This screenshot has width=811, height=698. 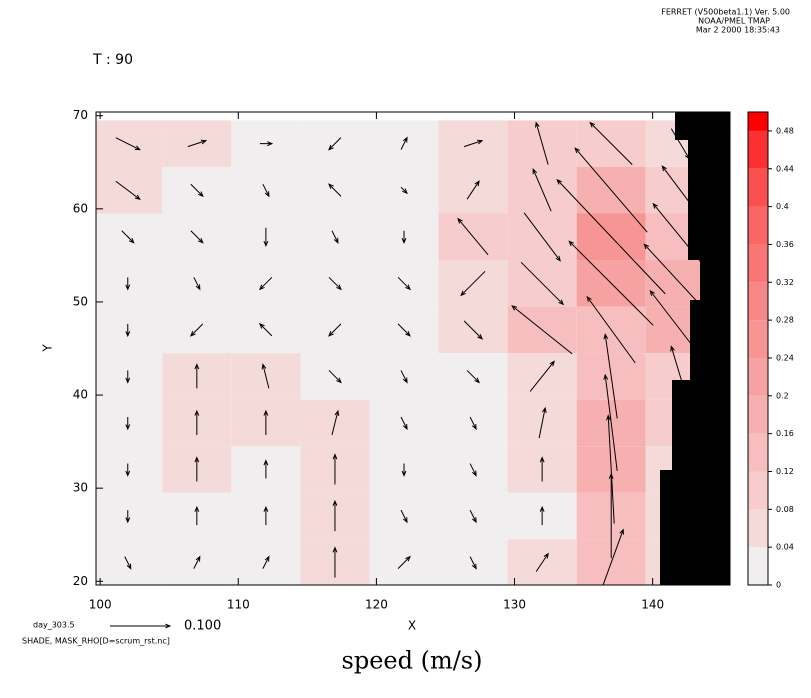 I want to click on y-tick-label: 20, so click(x=80, y=581).